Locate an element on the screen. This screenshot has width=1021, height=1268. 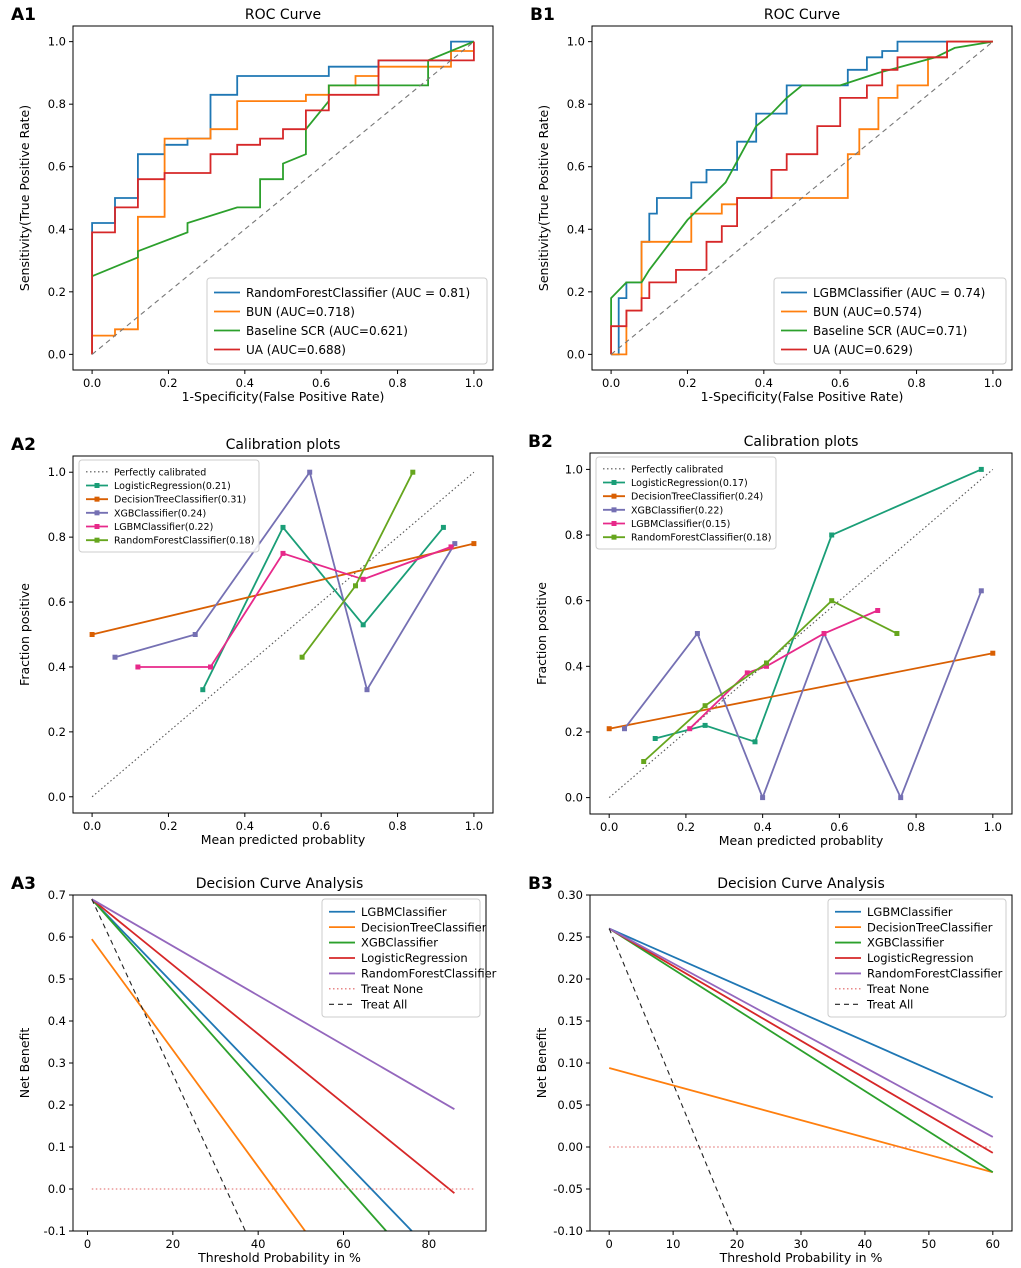
y-tick-label: 0.30 is located at coordinates (570, 895).